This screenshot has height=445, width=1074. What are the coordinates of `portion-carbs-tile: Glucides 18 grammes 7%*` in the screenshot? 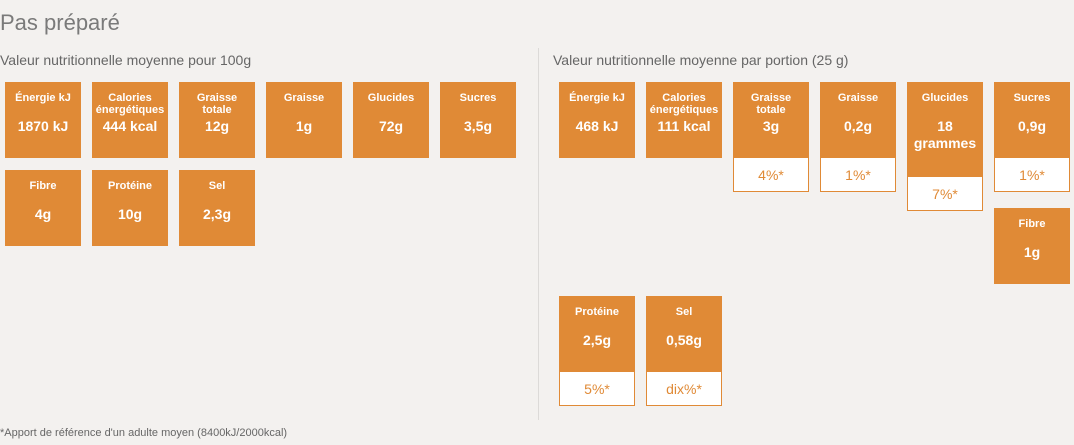 It's located at (945, 146).